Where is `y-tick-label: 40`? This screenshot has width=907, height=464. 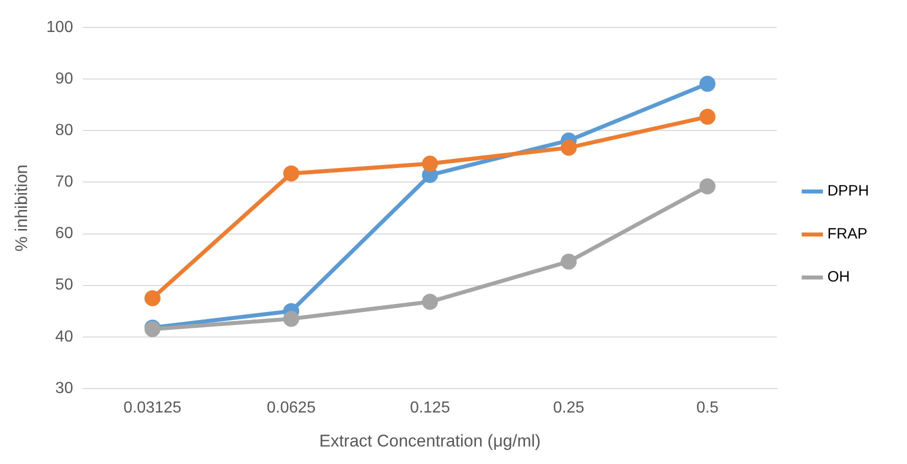
y-tick-label: 40 is located at coordinates (64, 337).